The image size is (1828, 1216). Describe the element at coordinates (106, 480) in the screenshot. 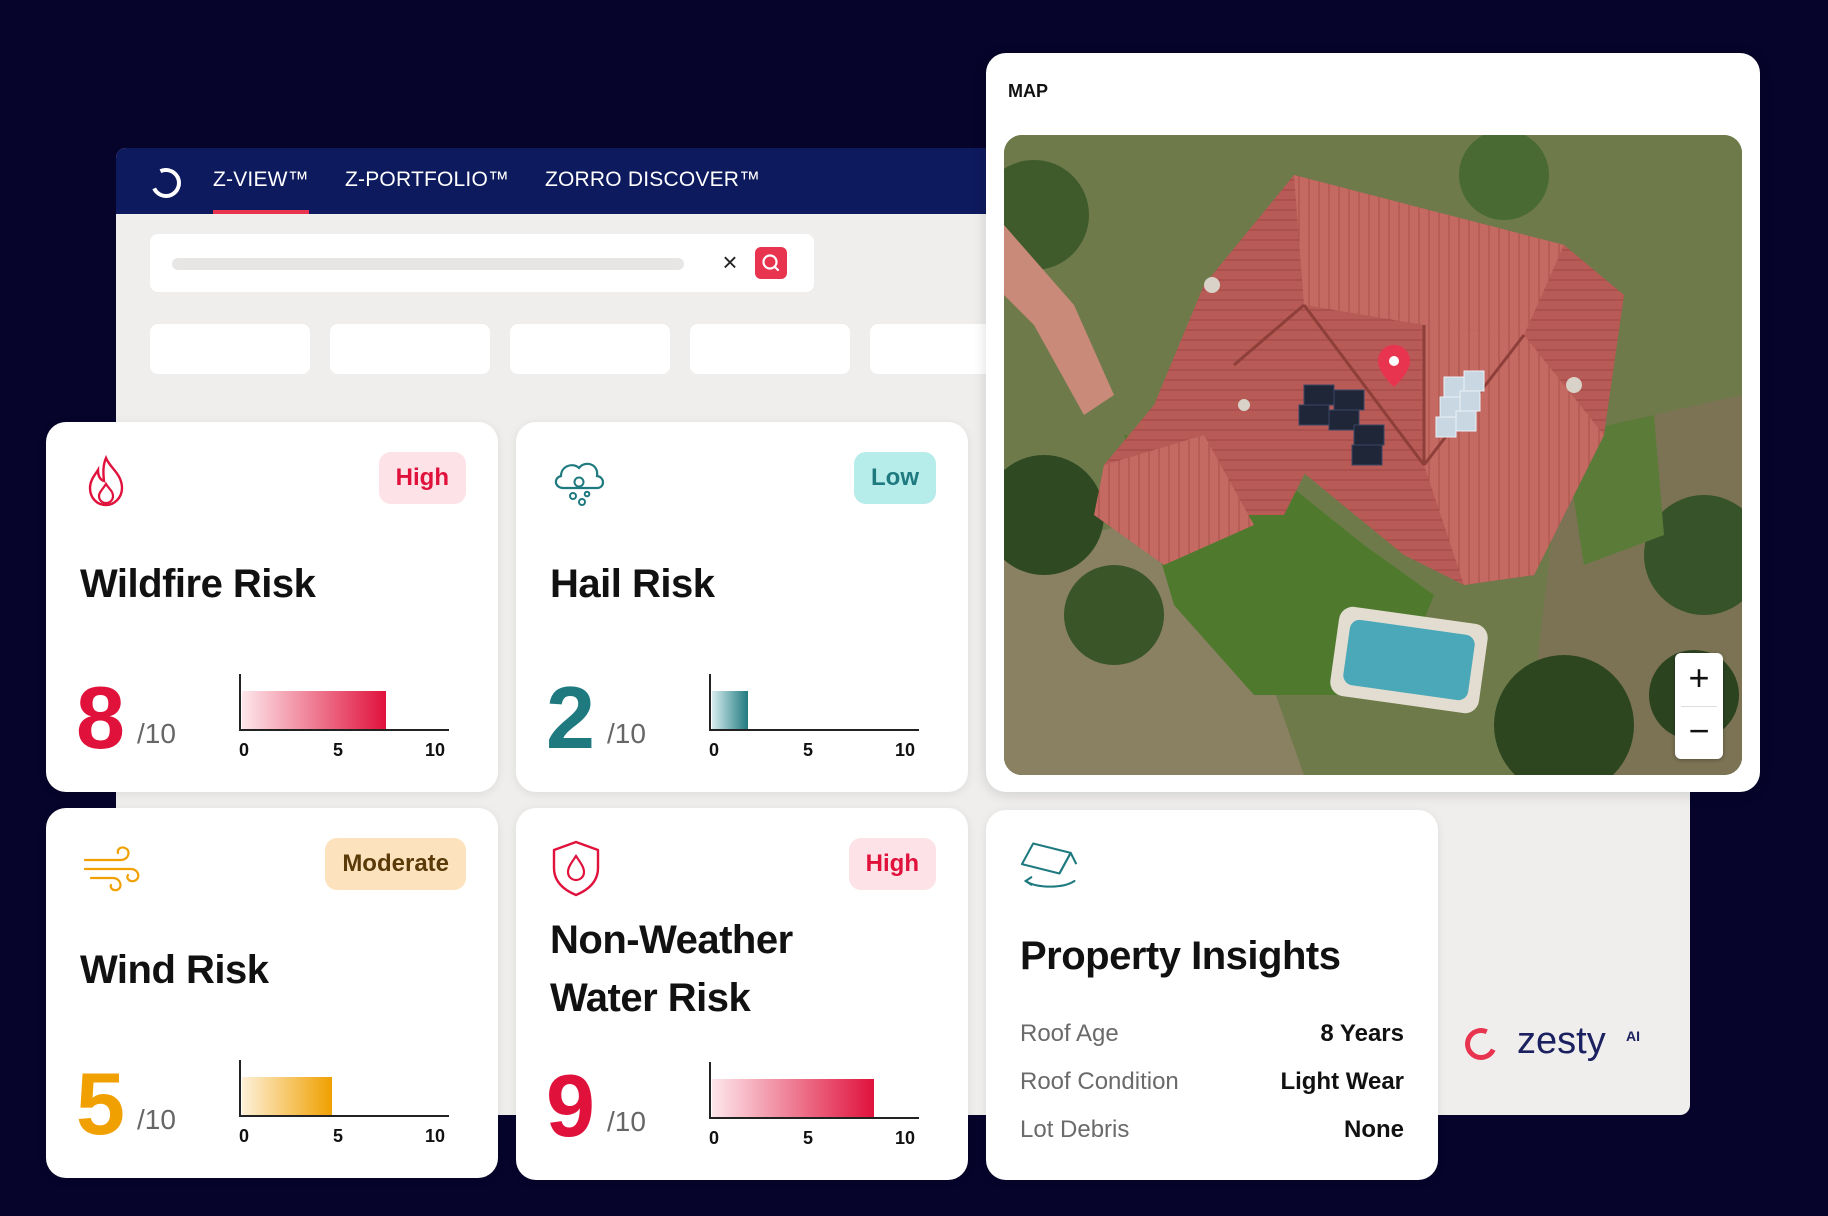

I see `flame-icon` at that location.